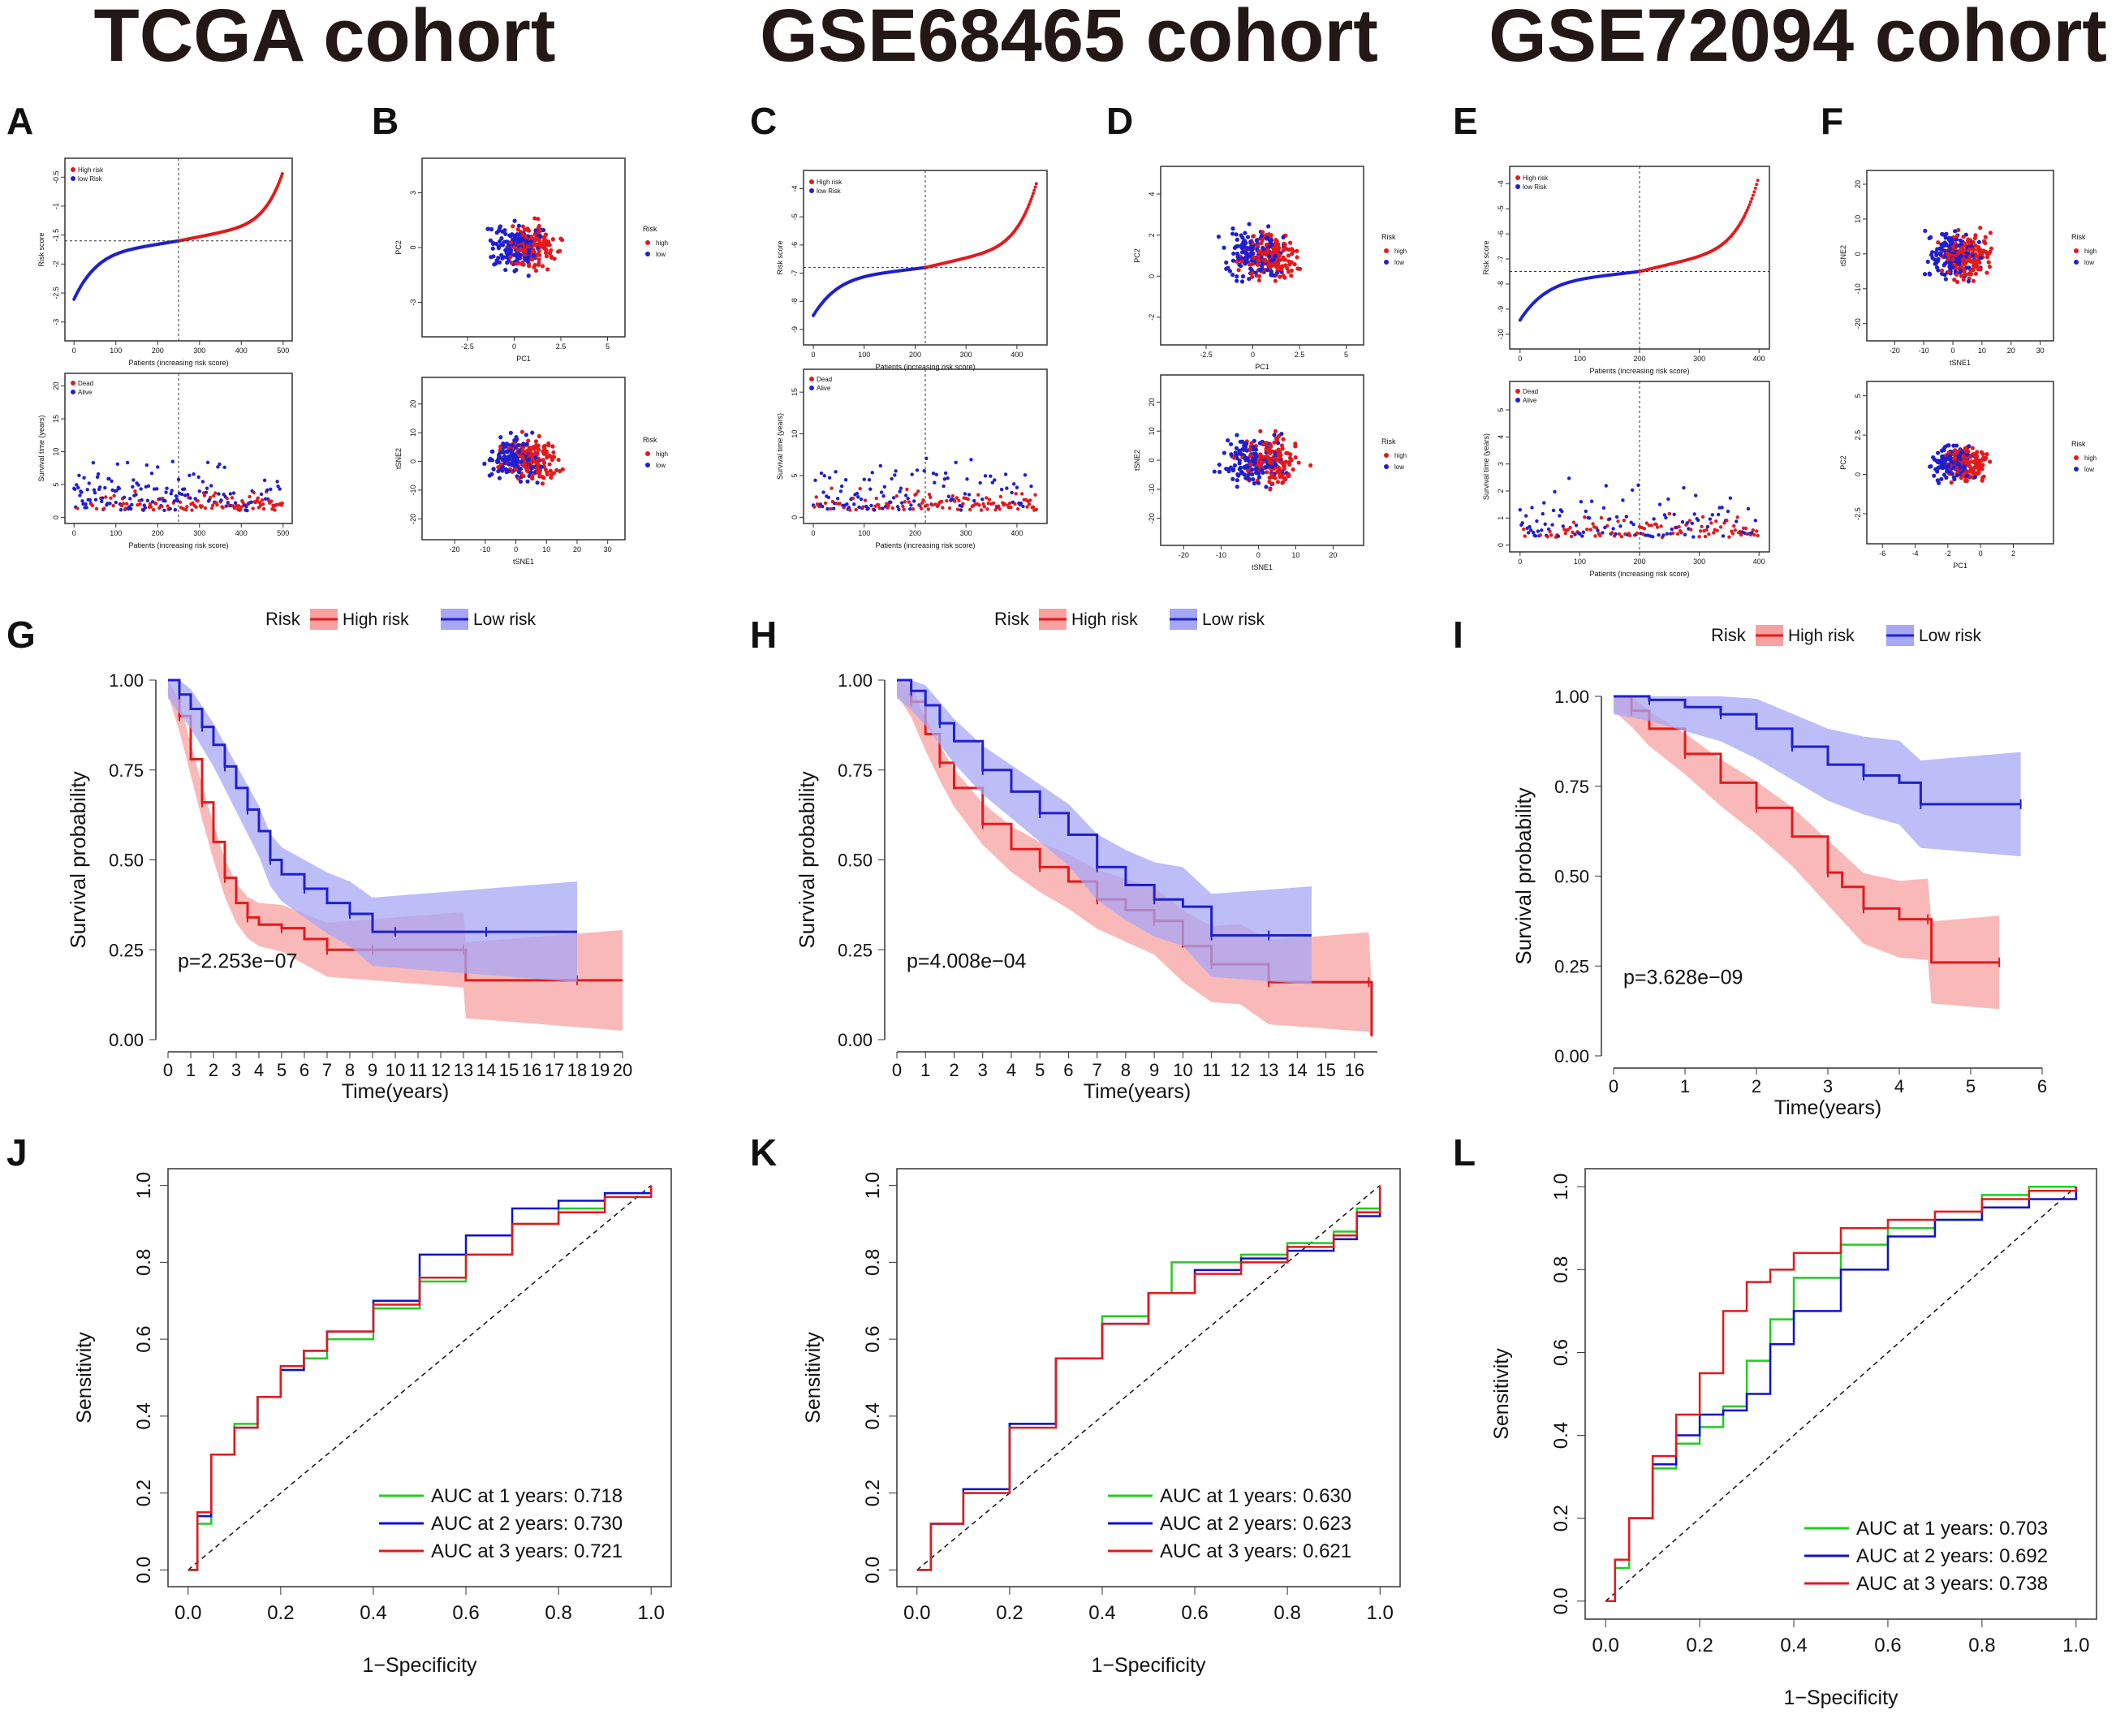  What do you see at coordinates (1827, 1108) in the screenshot?
I see `km-xlabel: Time(years)` at bounding box center [1827, 1108].